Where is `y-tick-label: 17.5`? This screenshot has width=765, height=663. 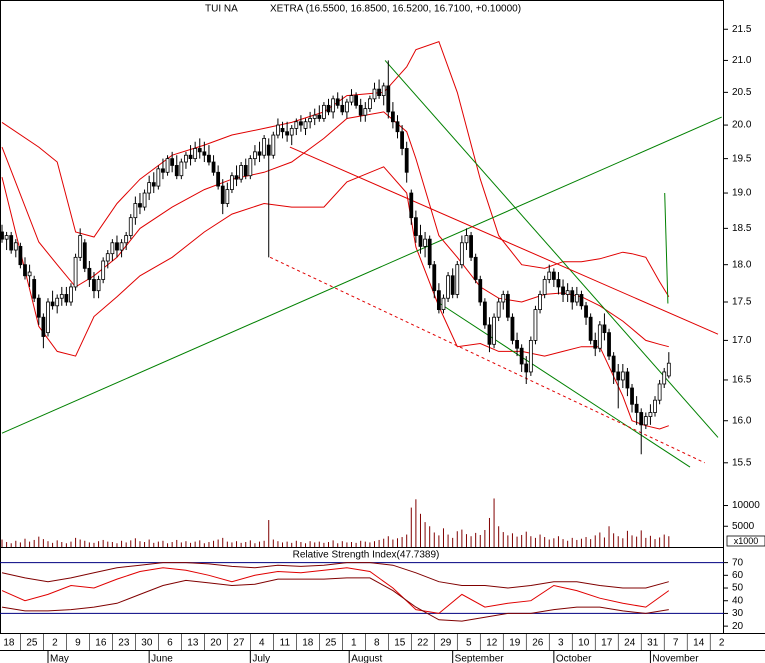 y-tick-label: 17.5 is located at coordinates (742, 302).